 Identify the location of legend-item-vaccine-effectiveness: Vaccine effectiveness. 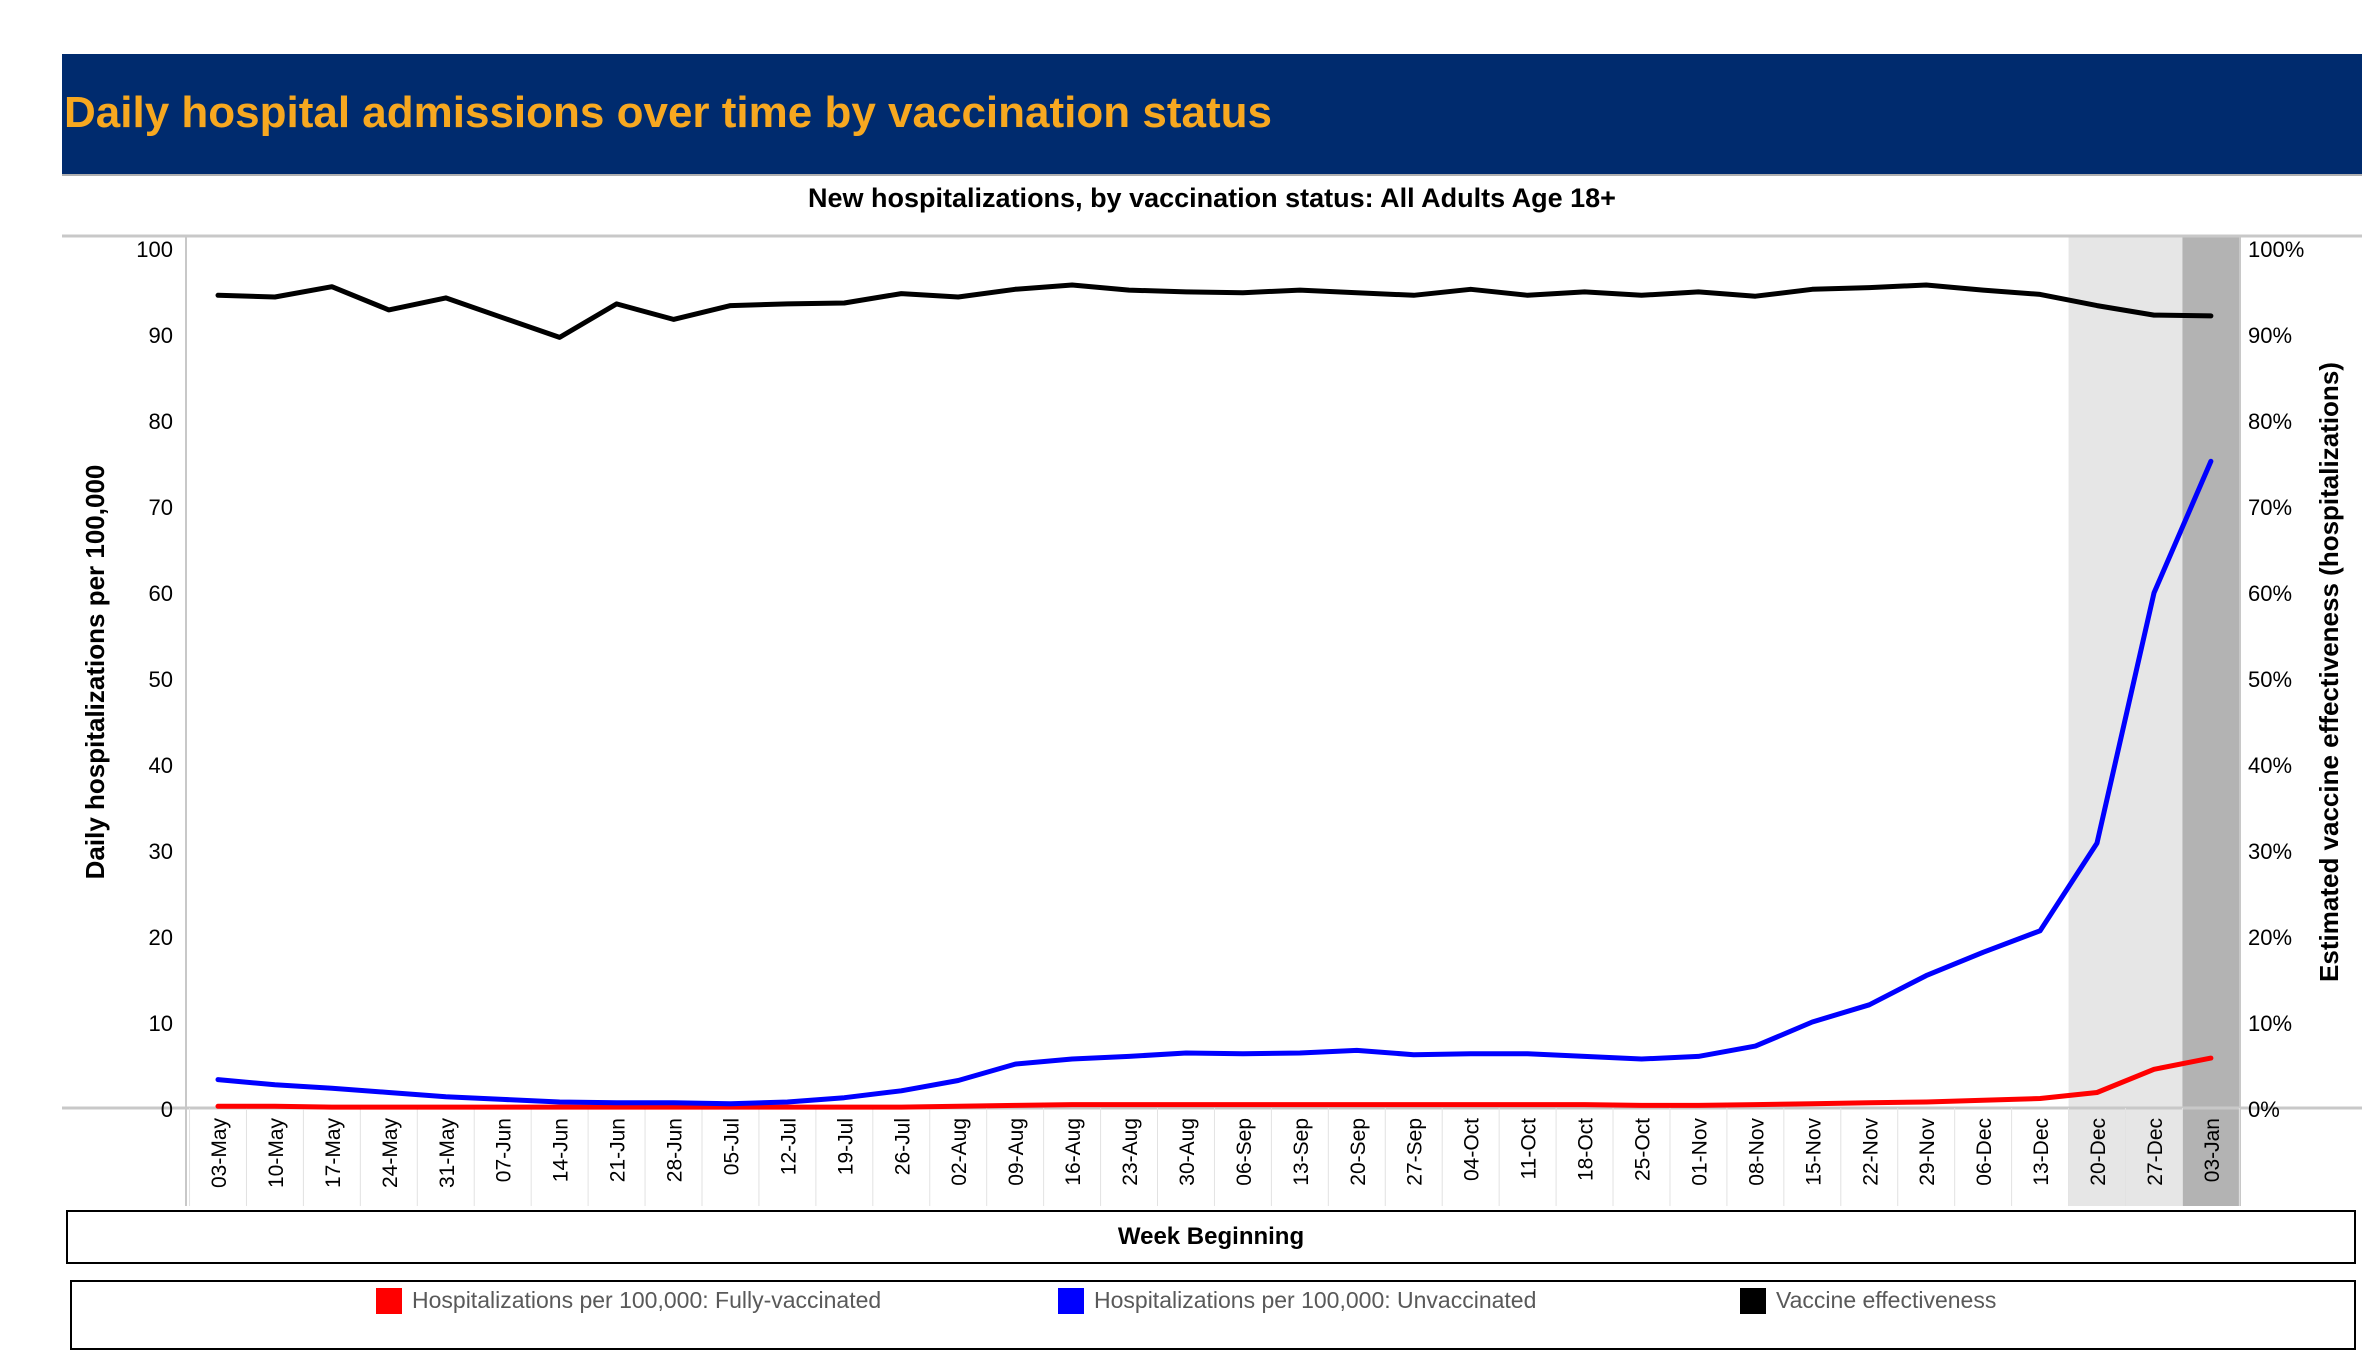
(1868, 1300).